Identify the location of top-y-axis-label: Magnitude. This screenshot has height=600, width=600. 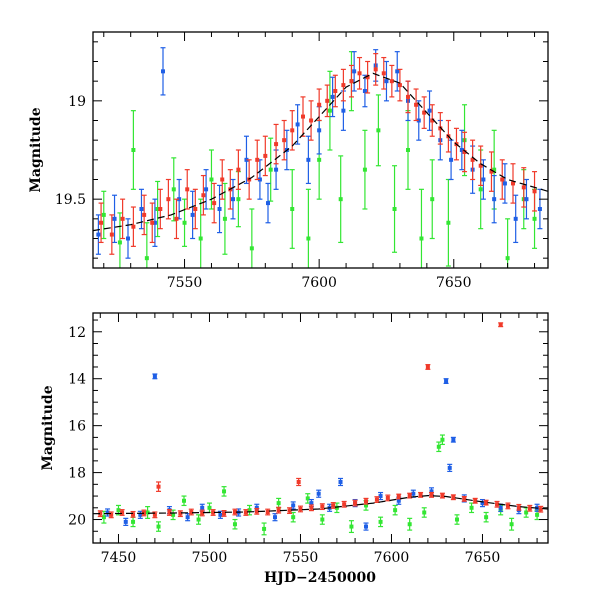
(36, 149).